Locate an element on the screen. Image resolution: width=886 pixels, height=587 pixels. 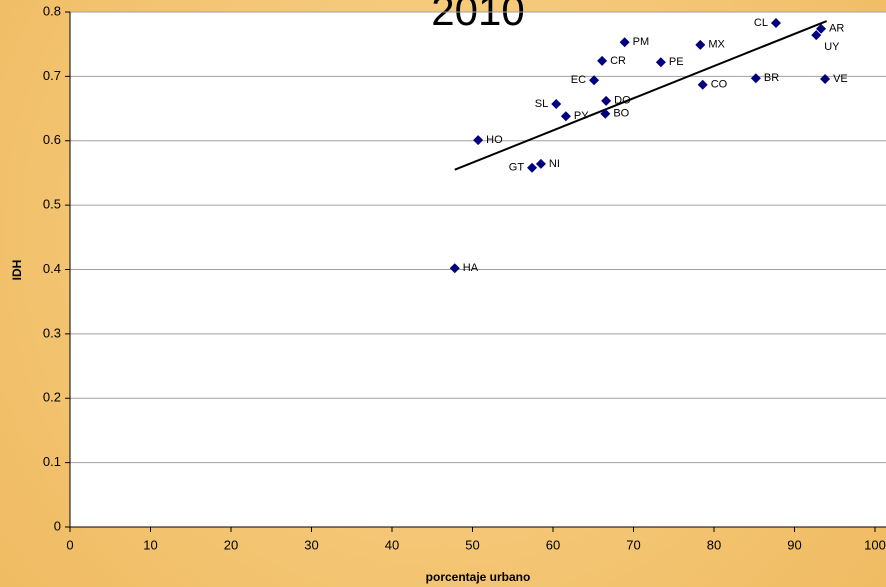
chart-title: 2010 is located at coordinates (477, 17).